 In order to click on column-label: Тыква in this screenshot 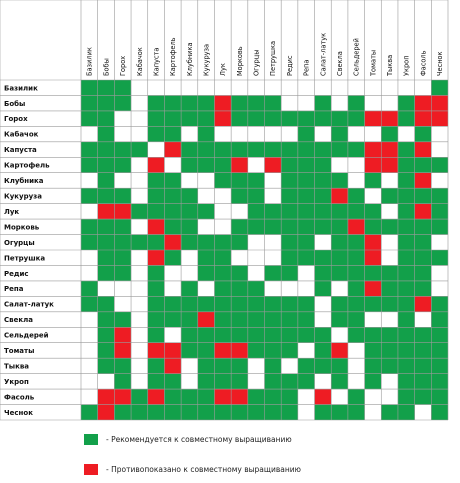, I will do `click(390, 66)`.